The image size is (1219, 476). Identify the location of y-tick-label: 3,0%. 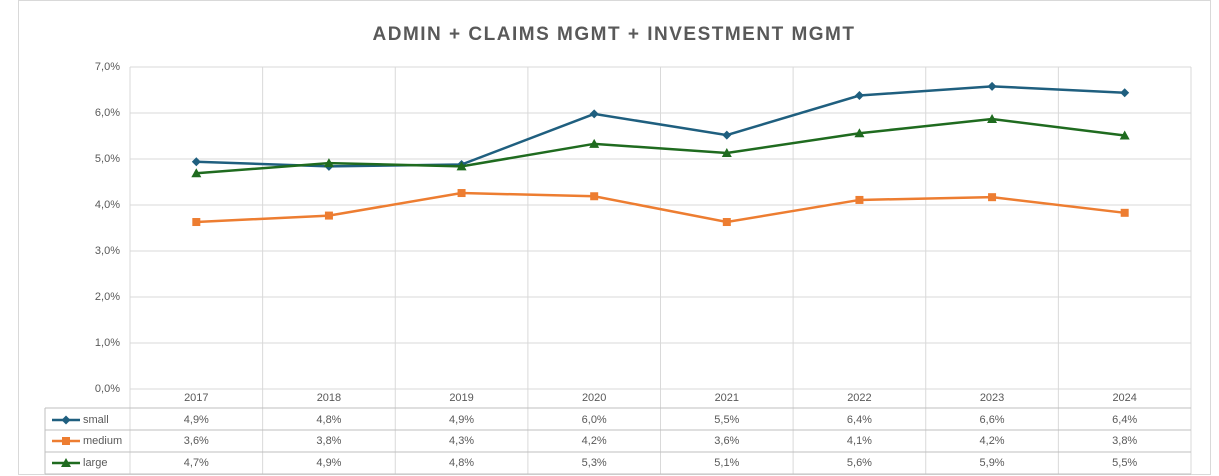
(107, 251).